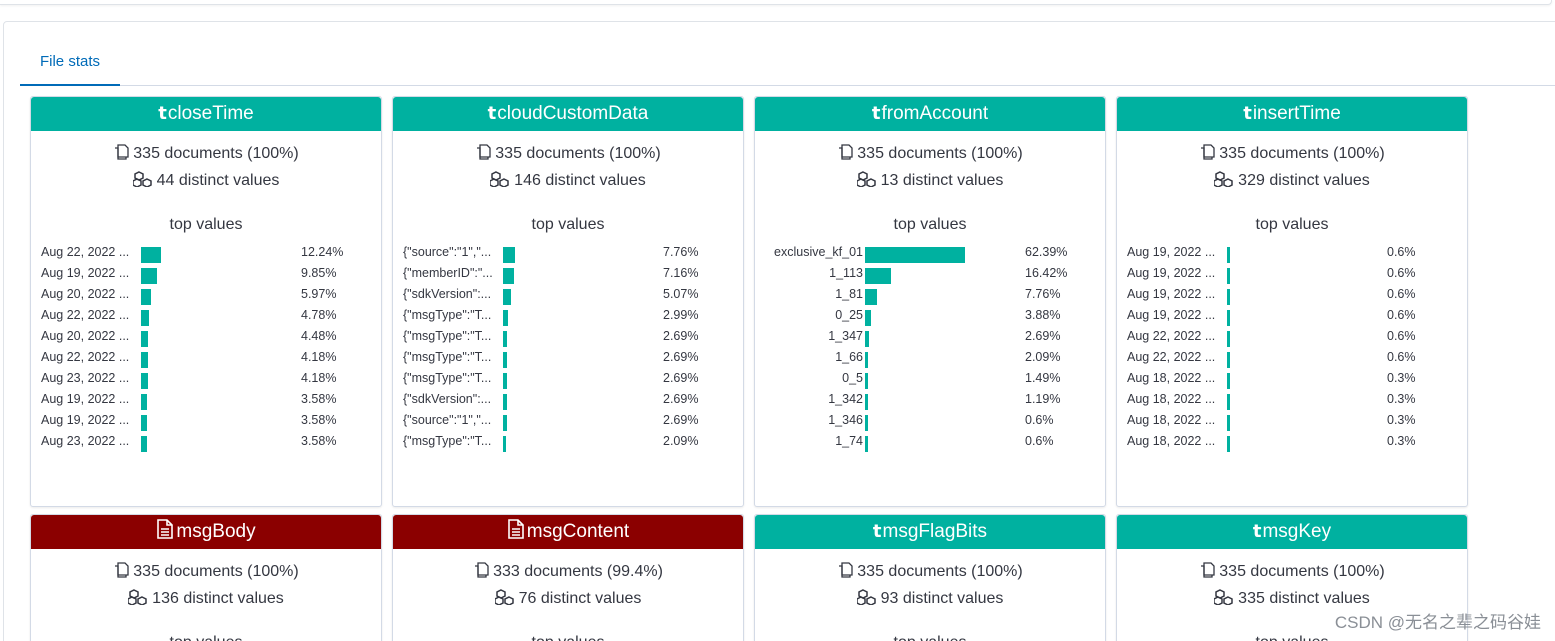 Image resolution: width=1555 pixels, height=641 pixels. Describe the element at coordinates (845, 336) in the screenshot. I see `top-value-label: 1_347` at that location.